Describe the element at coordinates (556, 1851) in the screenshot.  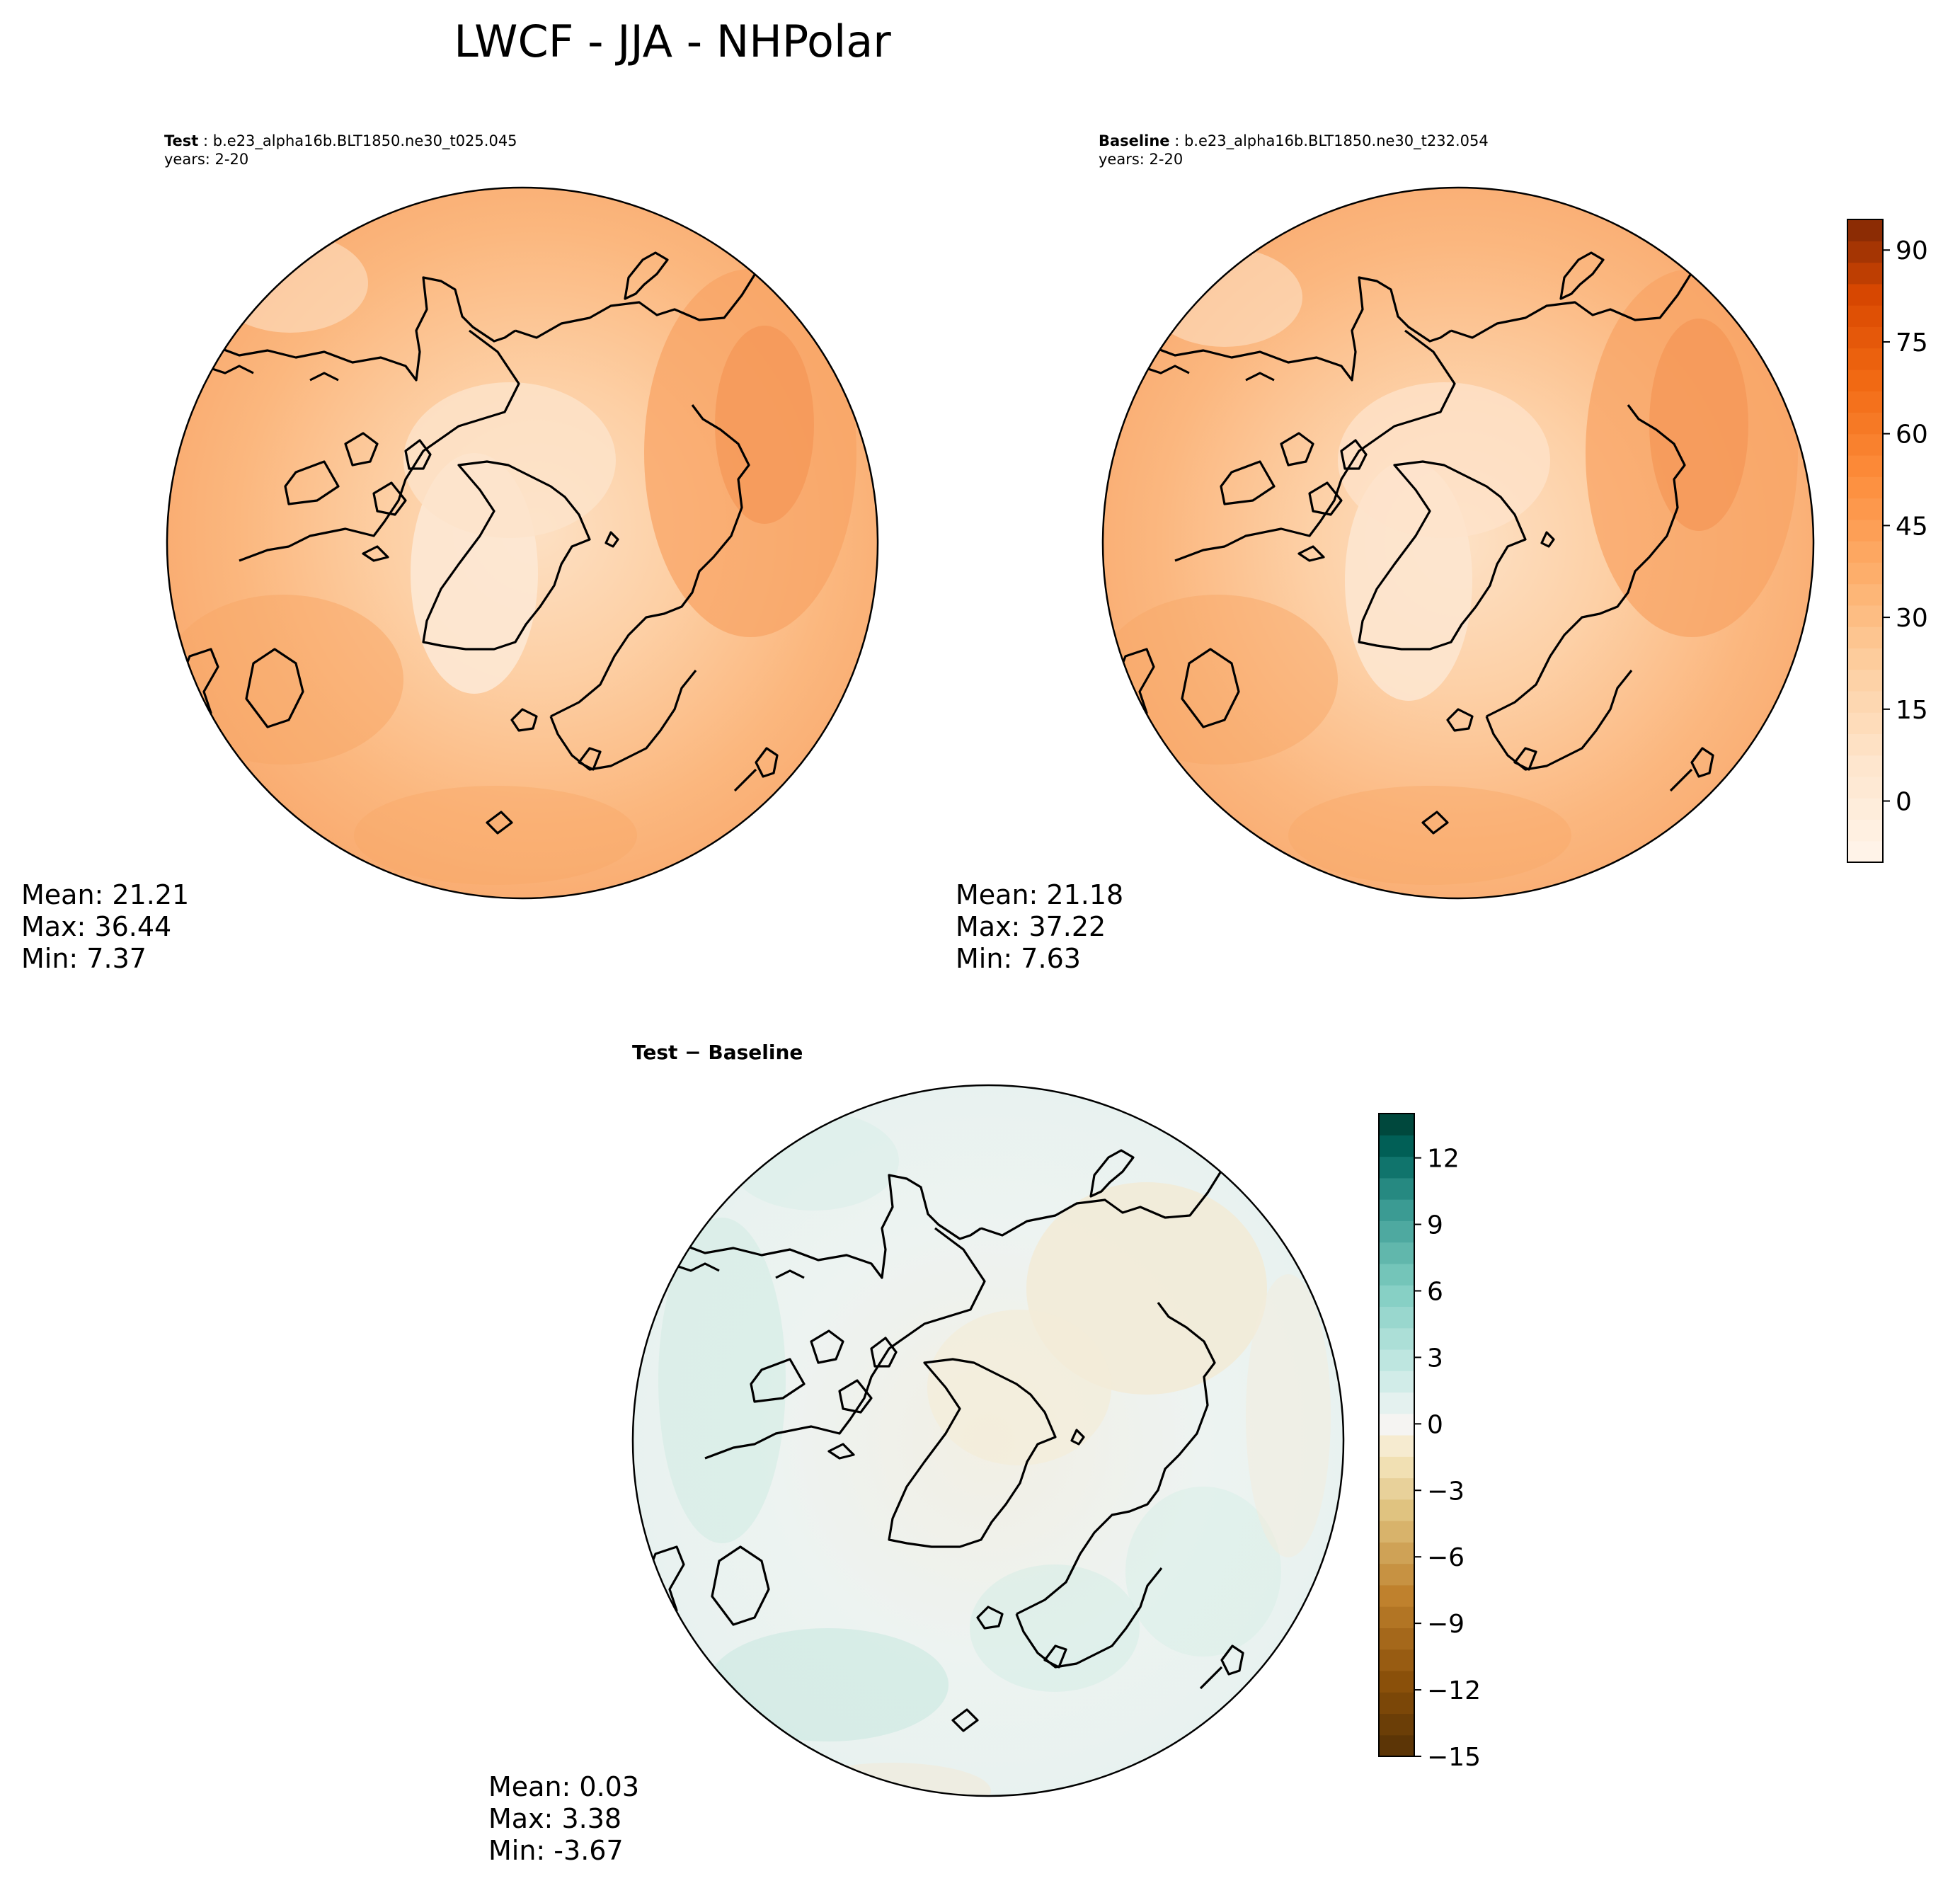
I see `diff-stat-min: Min: -3.67` at that location.